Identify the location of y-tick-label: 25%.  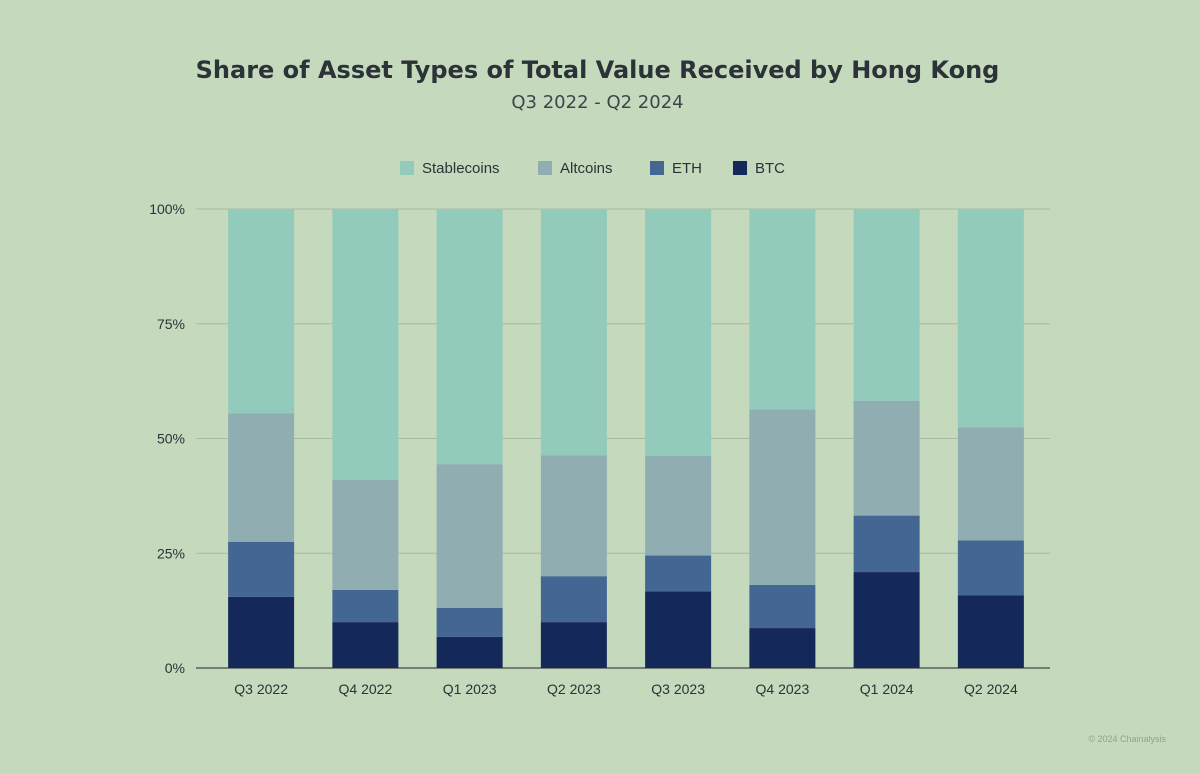
(171, 553).